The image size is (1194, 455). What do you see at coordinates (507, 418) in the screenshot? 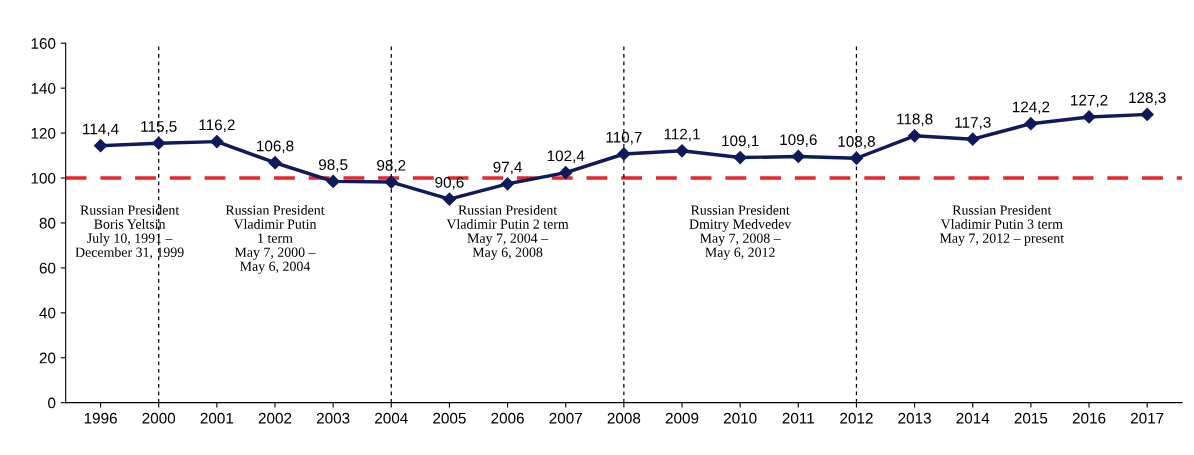
I see `x-tick-label: 2006` at bounding box center [507, 418].